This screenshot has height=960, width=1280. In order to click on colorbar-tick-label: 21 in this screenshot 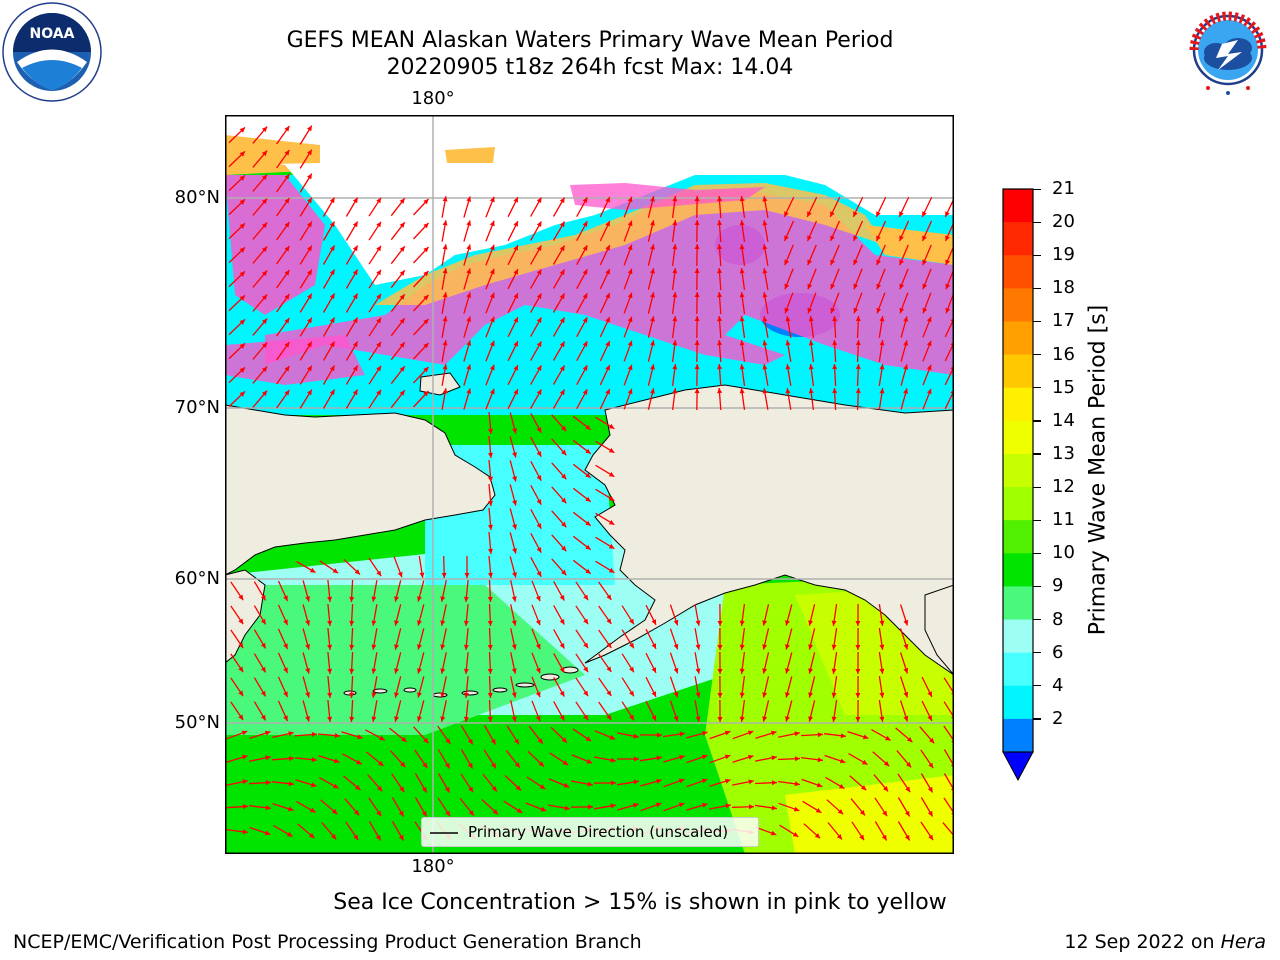, I will do `click(1063, 188)`.